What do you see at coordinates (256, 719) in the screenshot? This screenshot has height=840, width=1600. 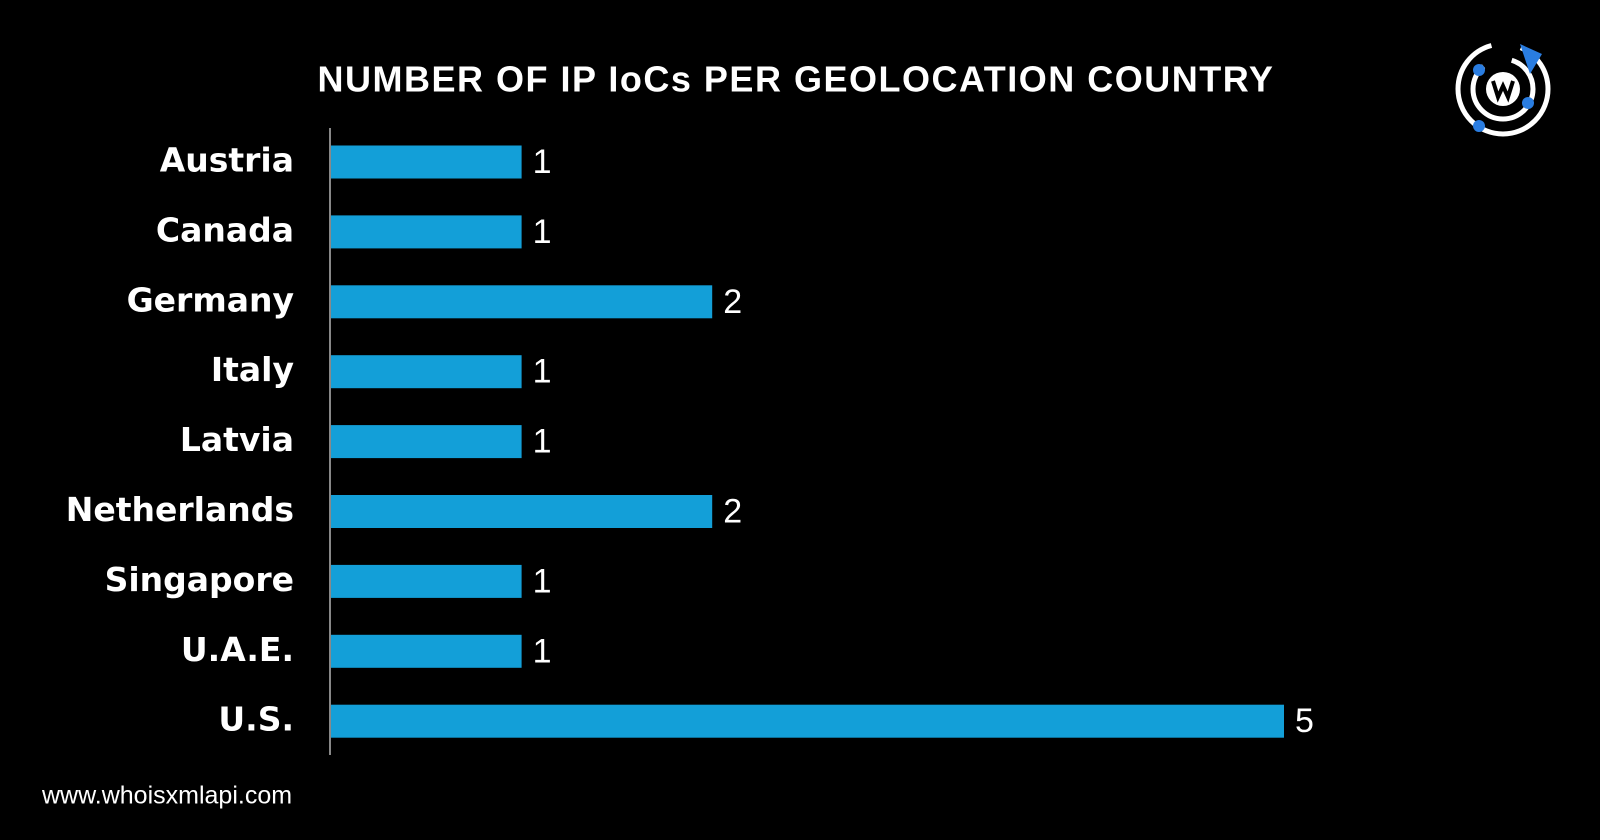 I see `y-tick-label: U.S.` at bounding box center [256, 719].